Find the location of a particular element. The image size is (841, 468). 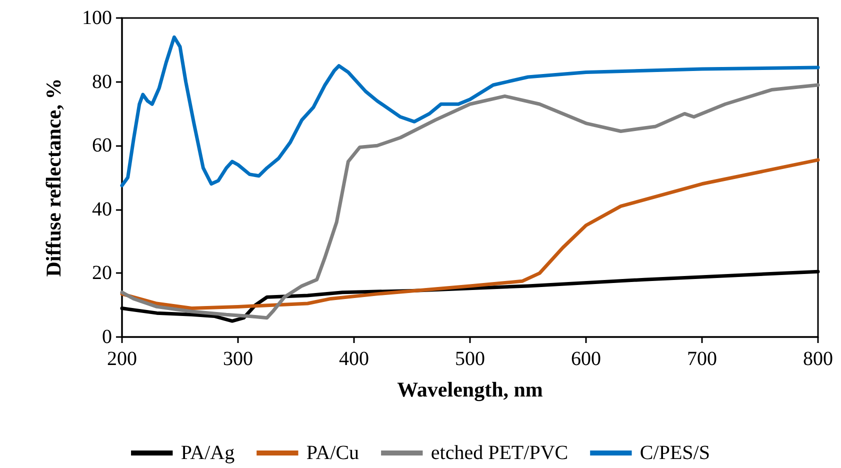

y-tick-label: 0 is located at coordinates (107, 337).